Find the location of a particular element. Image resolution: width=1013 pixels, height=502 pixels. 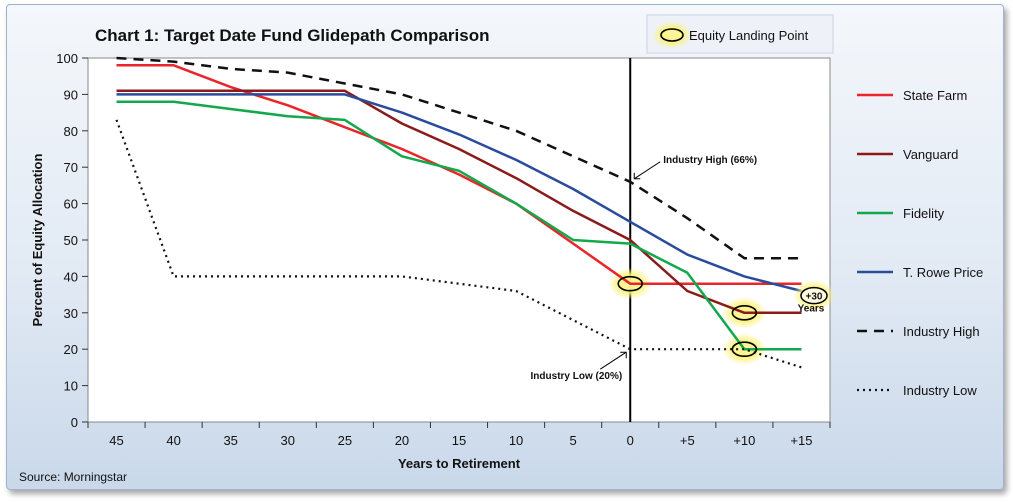

x-tick-label: +5 is located at coordinates (687, 440).